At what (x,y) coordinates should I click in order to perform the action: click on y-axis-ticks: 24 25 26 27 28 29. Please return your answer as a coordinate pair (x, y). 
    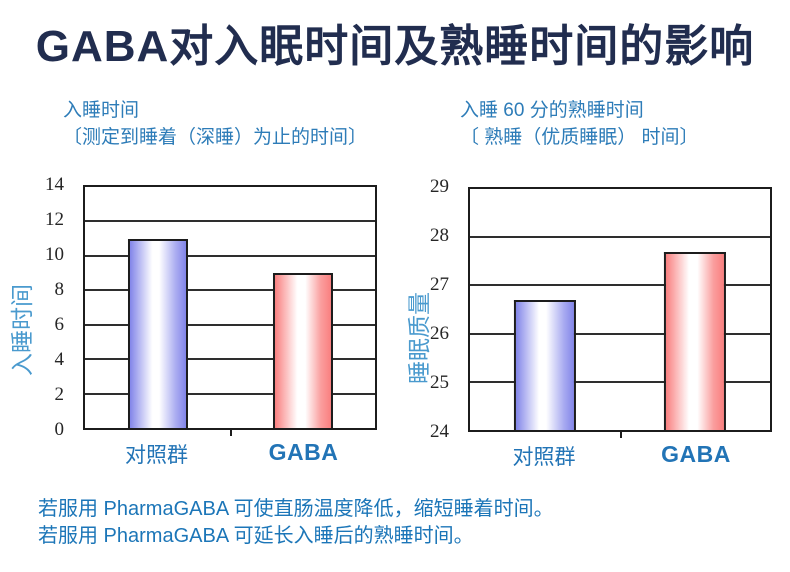
    Looking at the image, I should click on (433, 309).